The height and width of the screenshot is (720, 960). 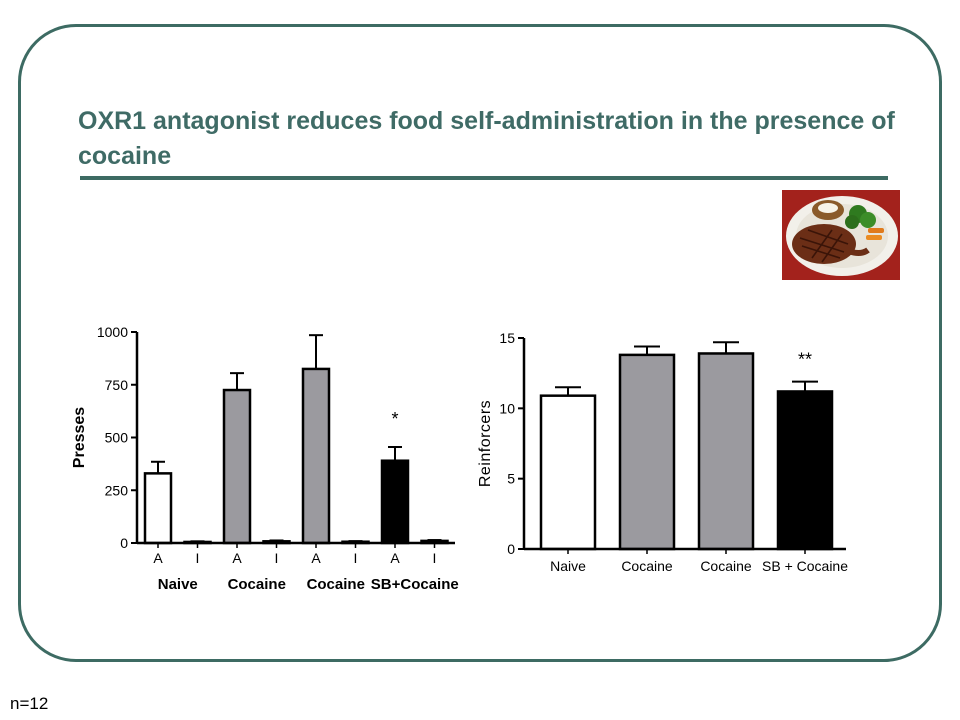 I want to click on y-tick-label: 500, so click(x=117, y=438).